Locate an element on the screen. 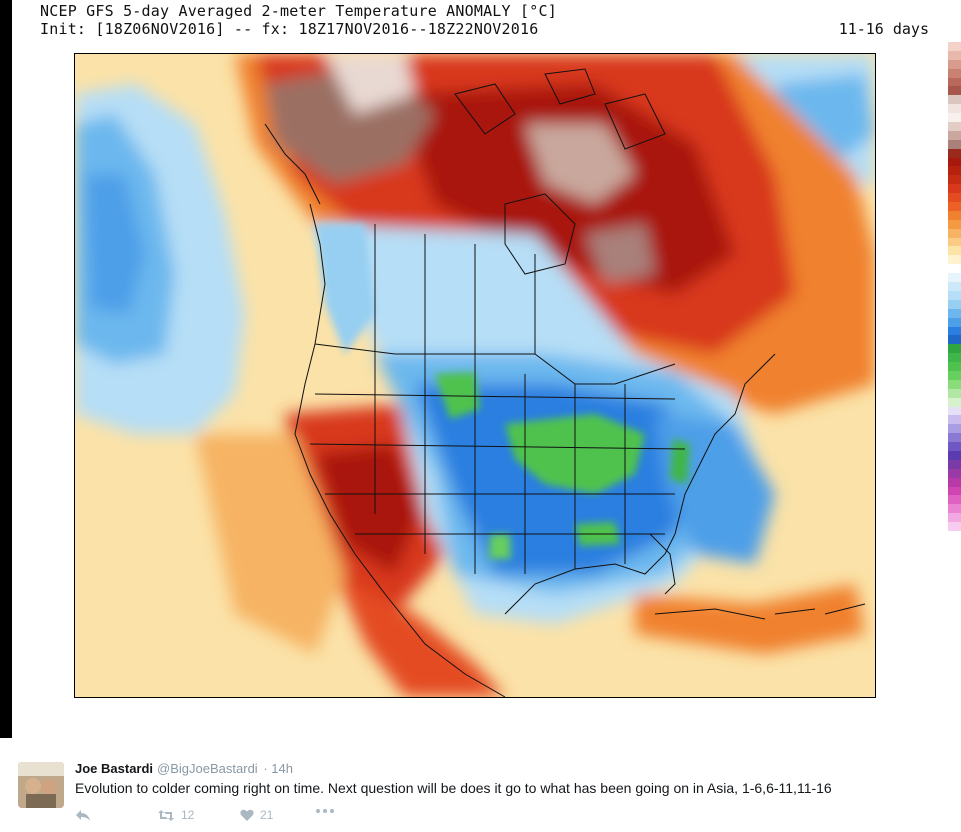 The height and width of the screenshot is (832, 961). like-count: 21 is located at coordinates (267, 815).